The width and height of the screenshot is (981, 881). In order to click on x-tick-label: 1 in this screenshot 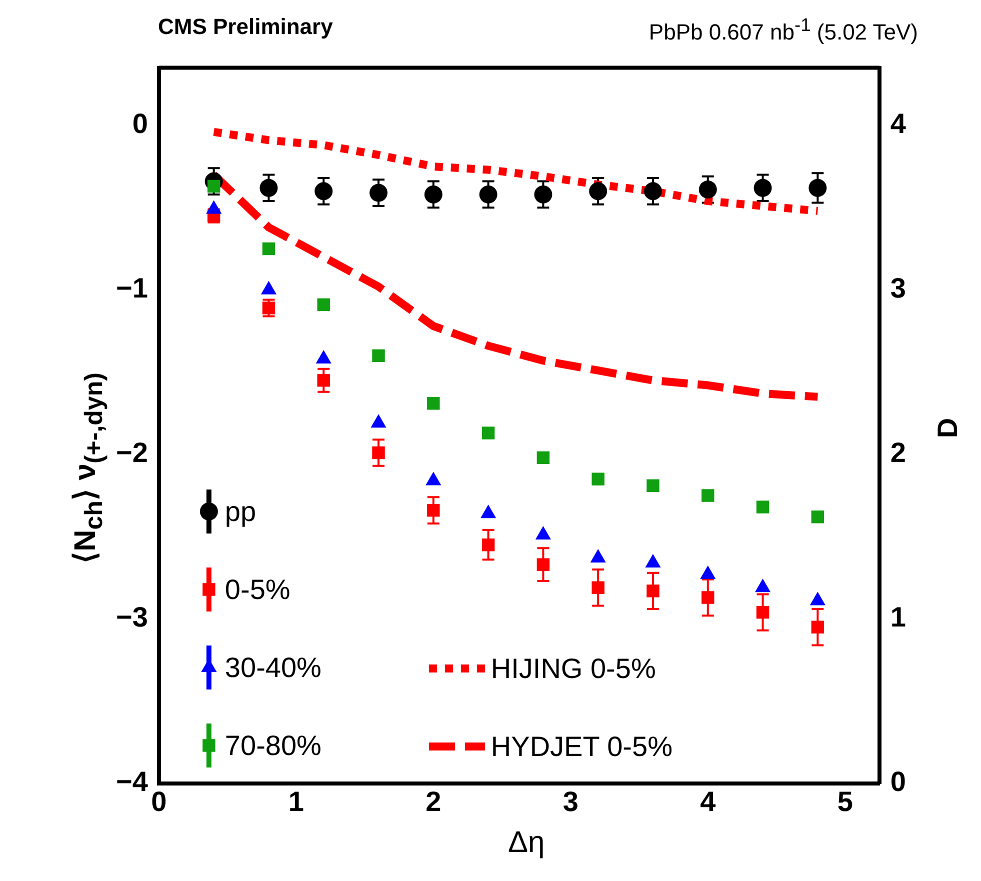, I will do `click(296, 801)`.